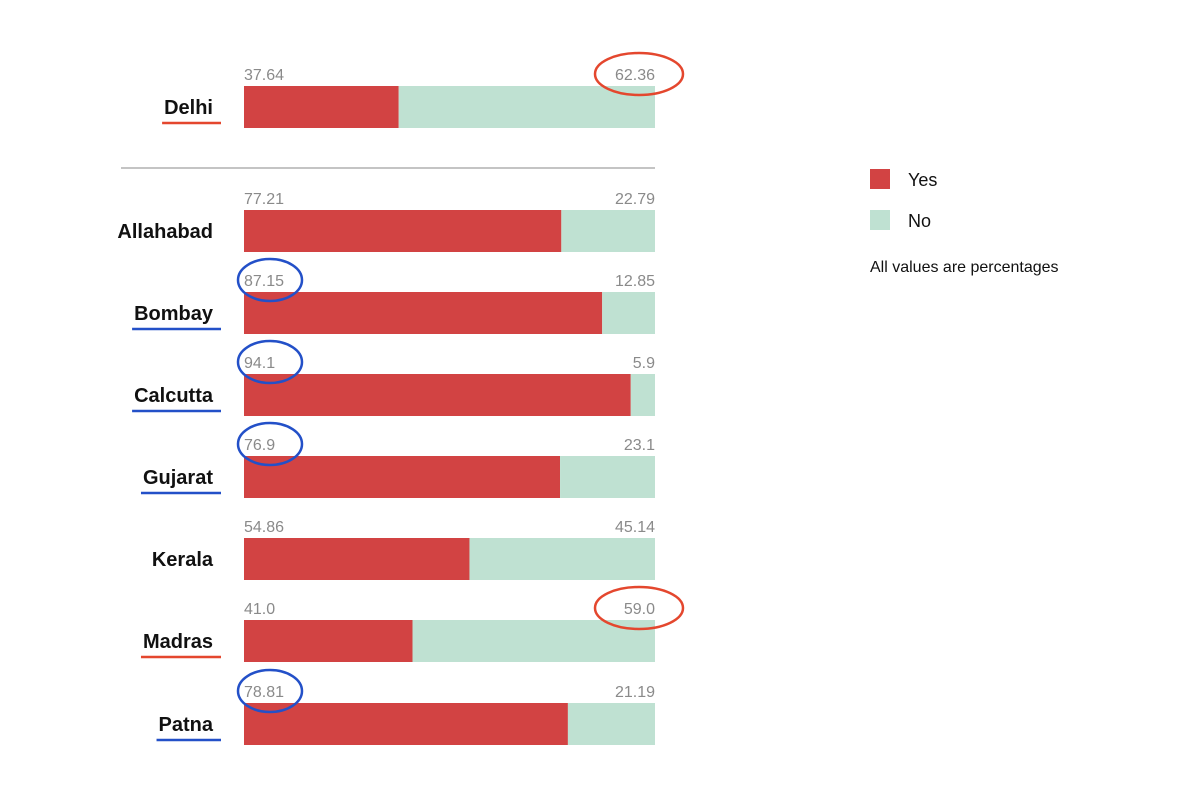  What do you see at coordinates (259, 445) in the screenshot?
I see `value-label-yes: 76.9` at bounding box center [259, 445].